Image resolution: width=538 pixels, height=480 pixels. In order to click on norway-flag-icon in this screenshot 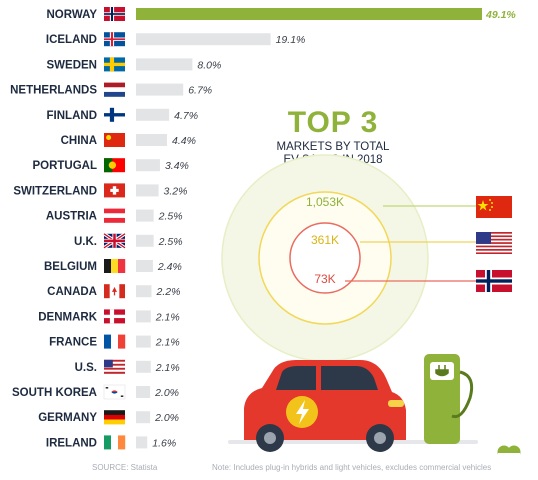, I will do `click(114, 14)`.